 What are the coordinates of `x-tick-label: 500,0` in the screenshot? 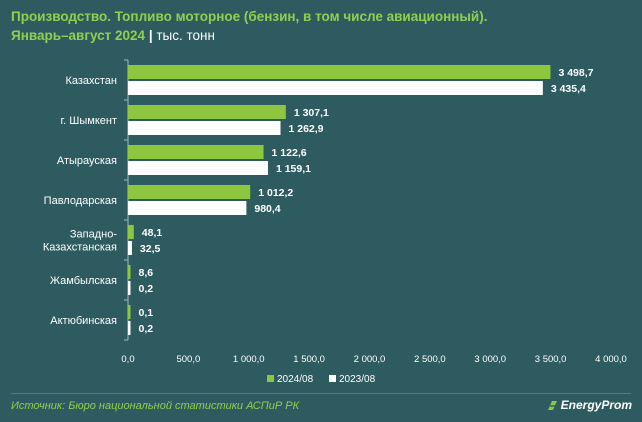 It's located at (188, 359).